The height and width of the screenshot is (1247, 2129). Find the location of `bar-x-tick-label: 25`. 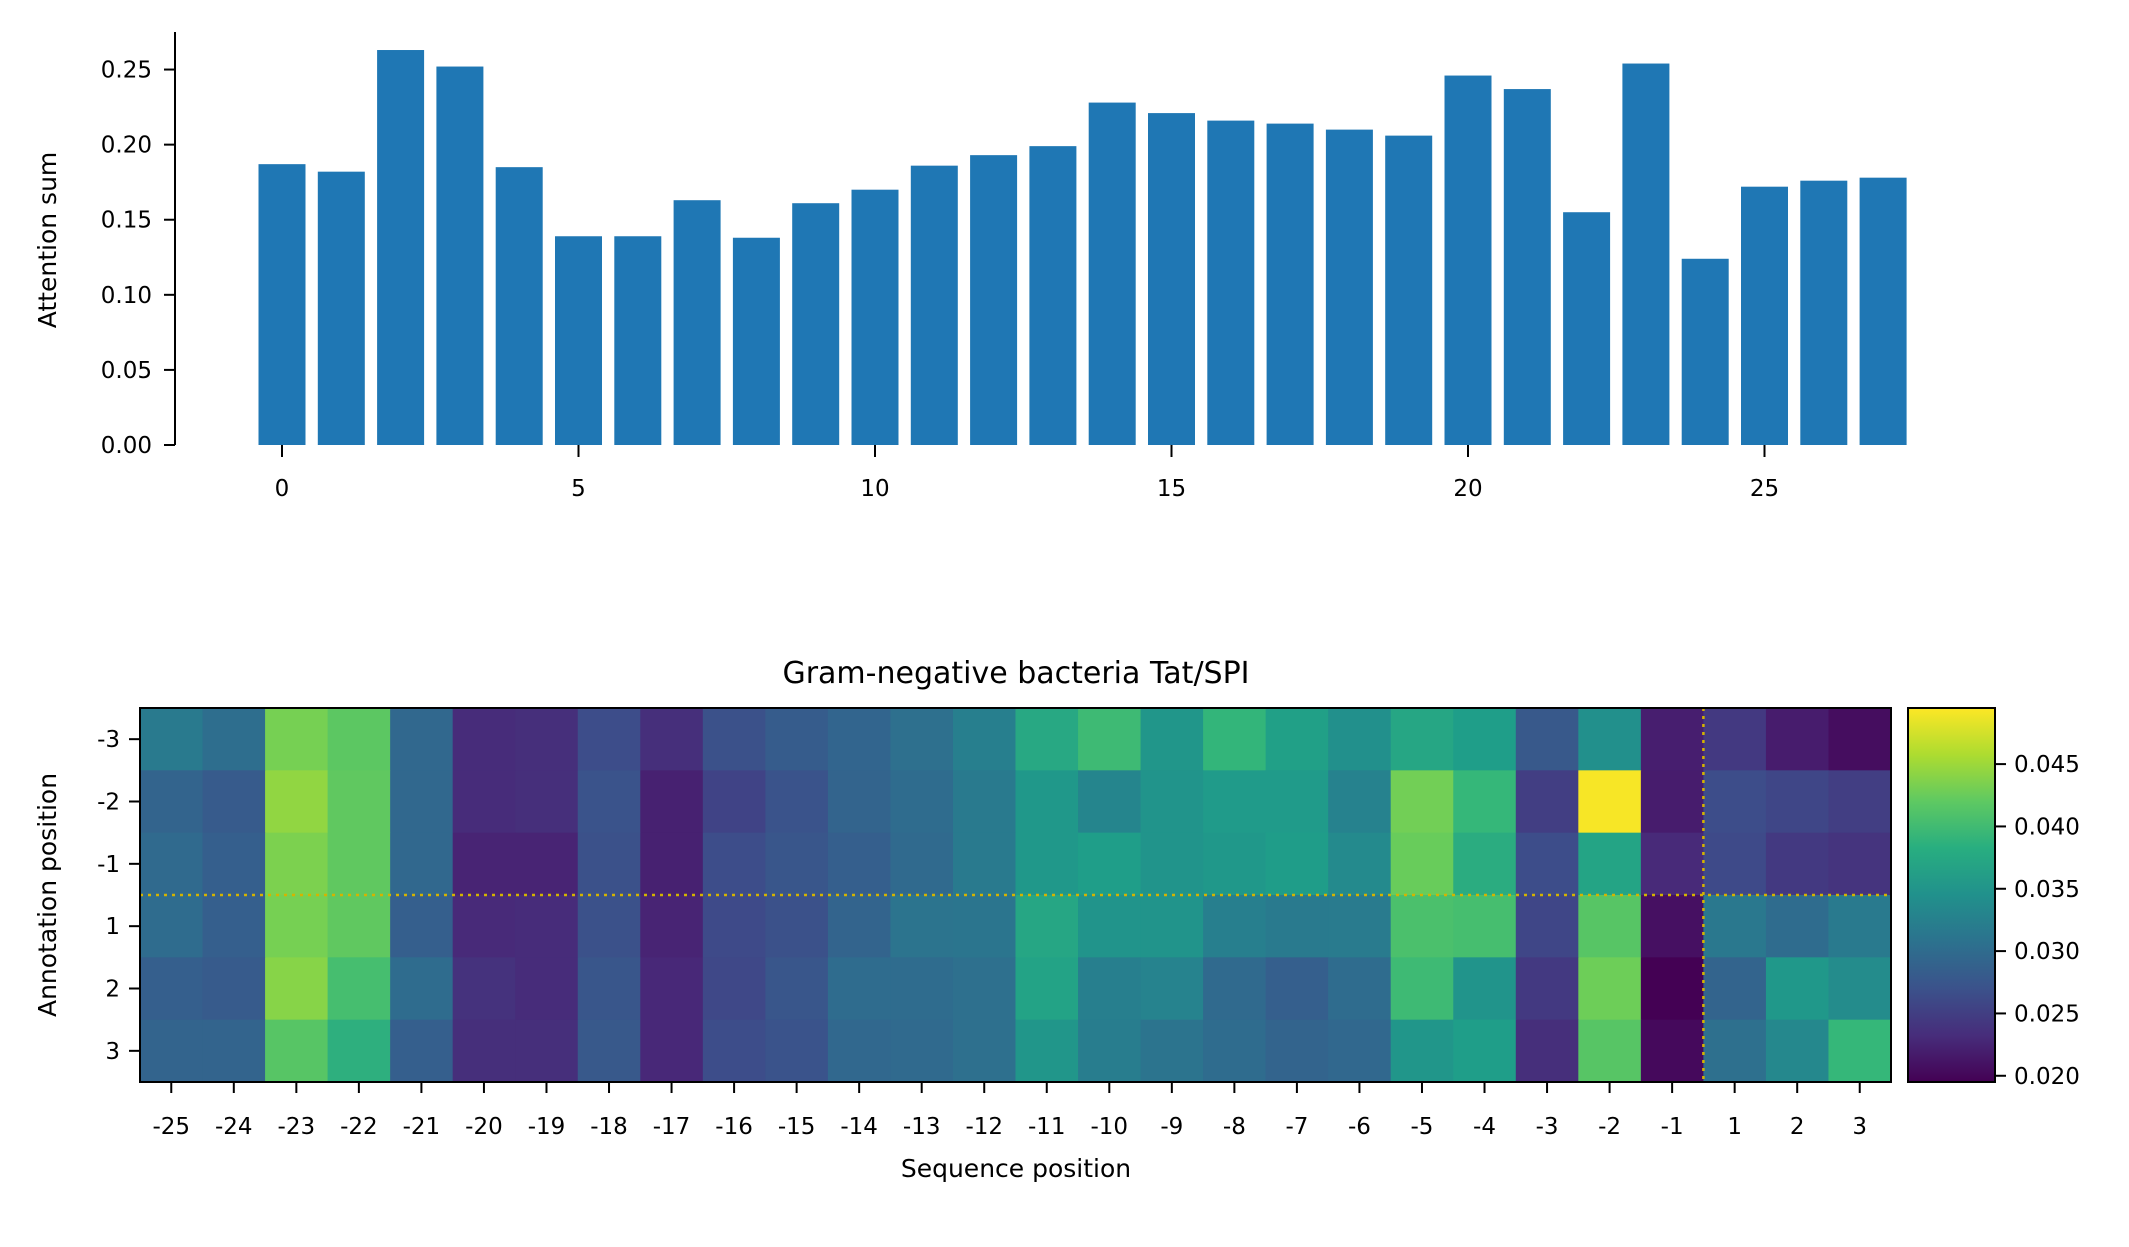

bar-x-tick-label: 25 is located at coordinates (1764, 489).